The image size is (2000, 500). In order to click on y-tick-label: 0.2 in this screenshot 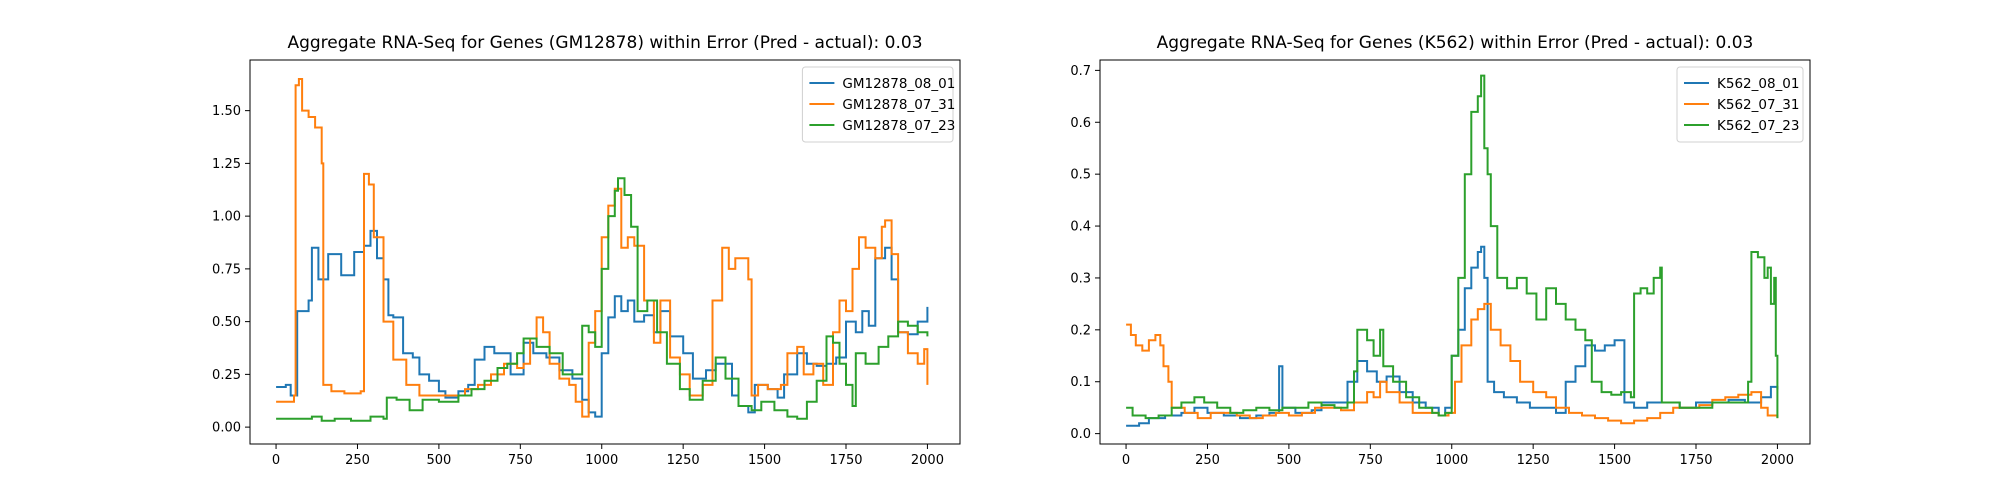, I will do `click(1080, 330)`.